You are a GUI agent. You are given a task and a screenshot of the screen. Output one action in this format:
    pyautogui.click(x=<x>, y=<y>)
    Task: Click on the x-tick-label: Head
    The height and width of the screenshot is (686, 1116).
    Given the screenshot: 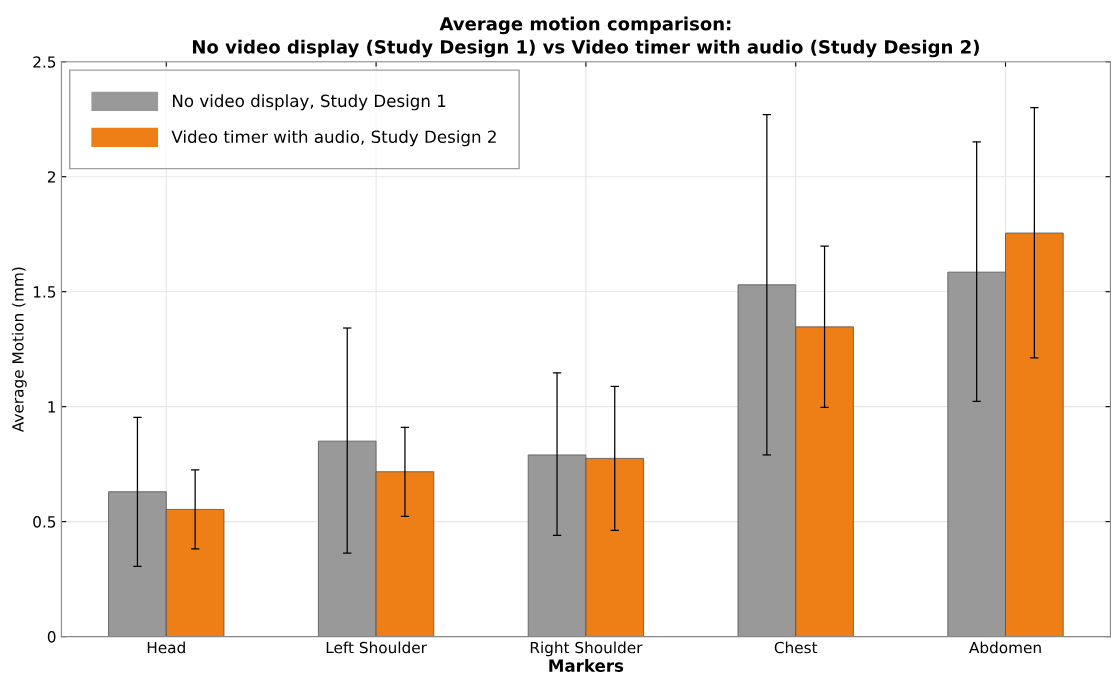 What is the action you would take?
    pyautogui.click(x=166, y=647)
    